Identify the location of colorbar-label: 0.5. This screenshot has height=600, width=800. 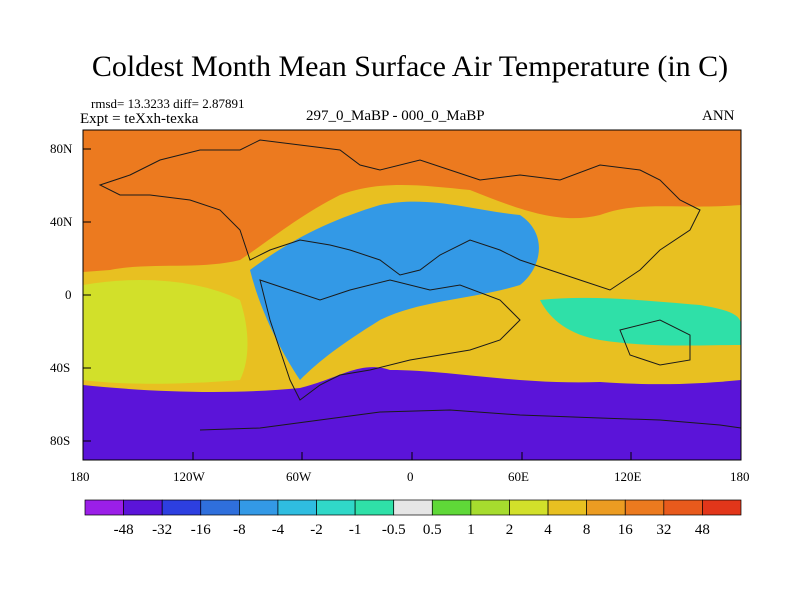
(432, 530).